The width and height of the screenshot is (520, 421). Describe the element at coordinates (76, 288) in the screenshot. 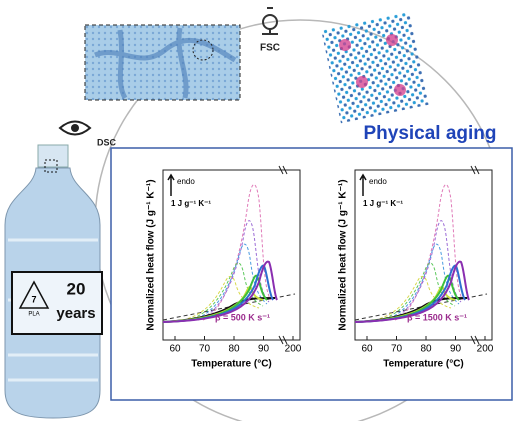

I see `years-number: 20` at that location.